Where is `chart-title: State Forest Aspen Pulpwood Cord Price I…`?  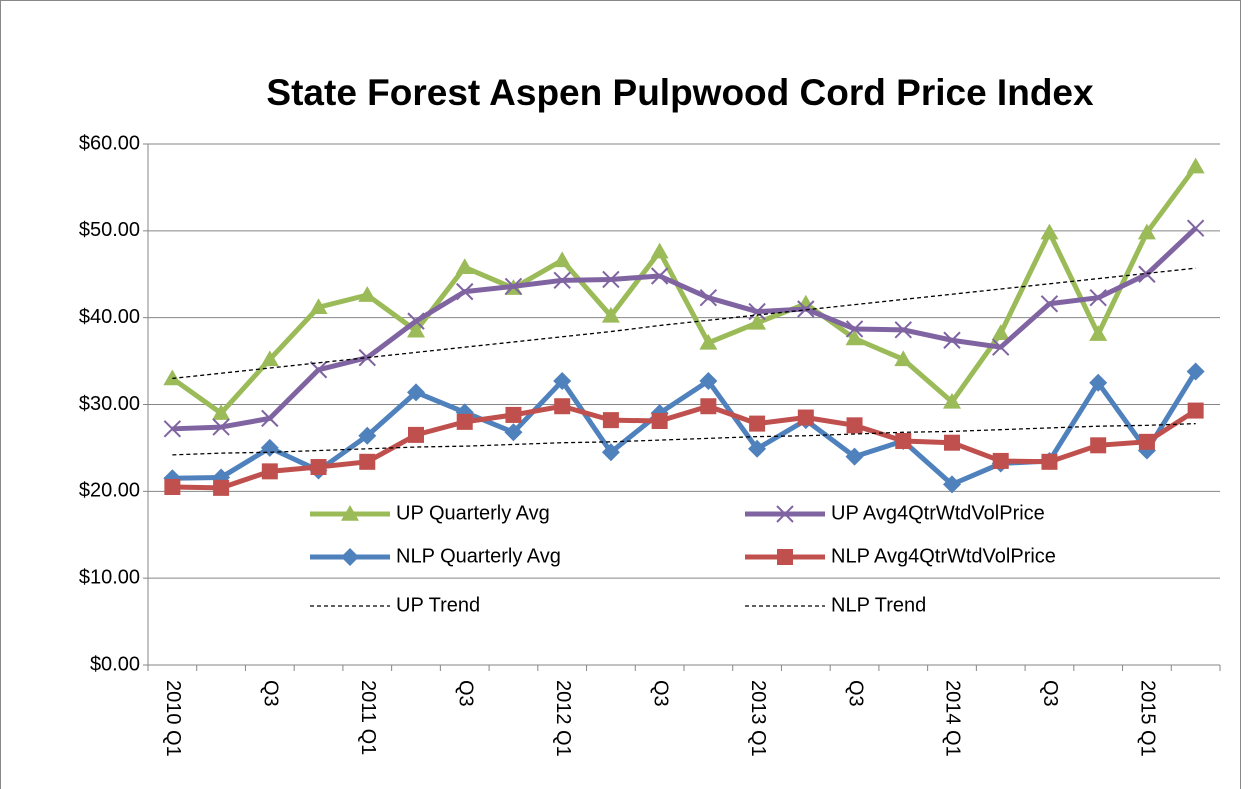
chart-title: State Forest Aspen Pulpwood Cord Price I… is located at coordinates (680, 92).